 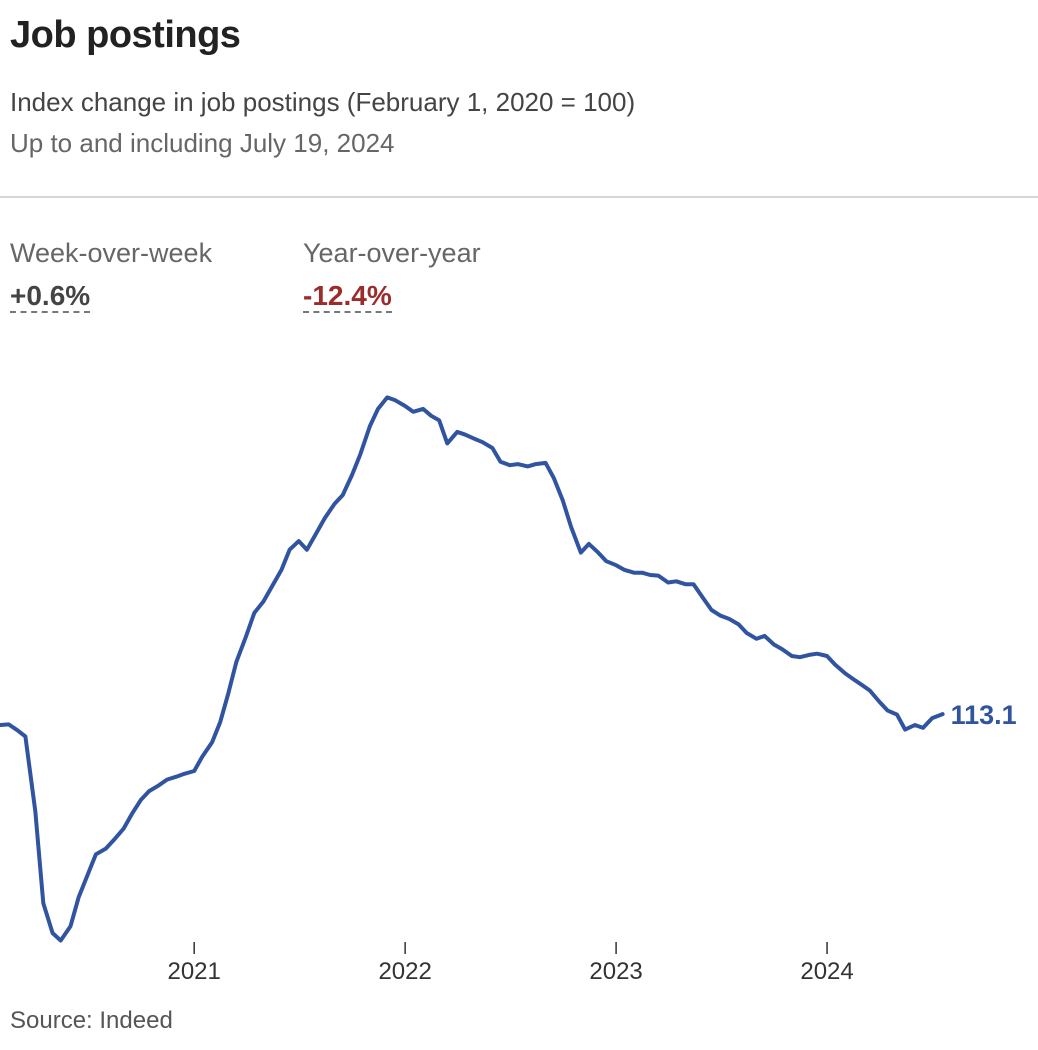 What do you see at coordinates (91, 1020) in the screenshot?
I see `source-note: Source: Indeed` at bounding box center [91, 1020].